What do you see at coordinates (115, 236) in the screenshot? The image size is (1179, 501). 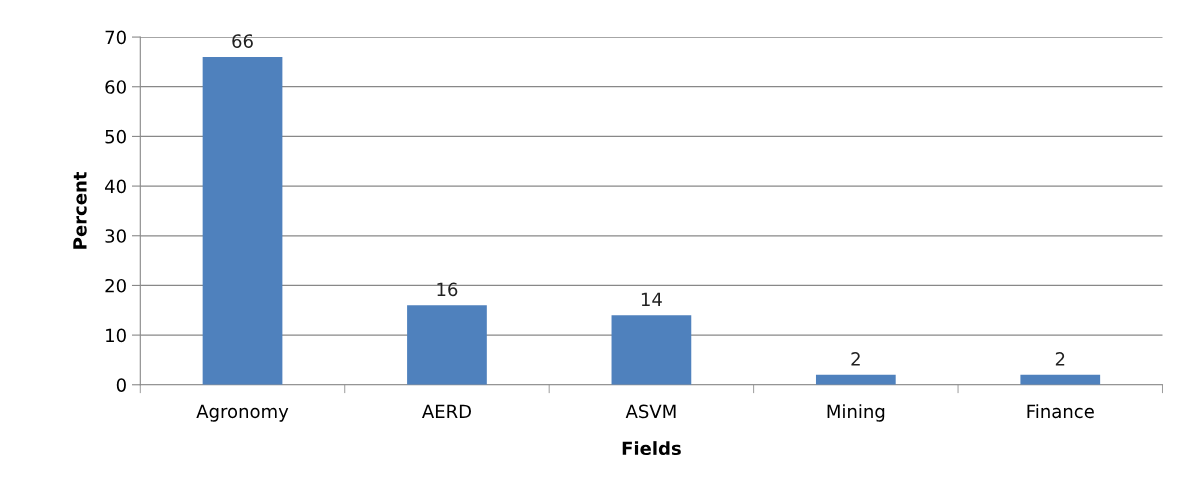 I see `y-tick-label: 30` at bounding box center [115, 236].